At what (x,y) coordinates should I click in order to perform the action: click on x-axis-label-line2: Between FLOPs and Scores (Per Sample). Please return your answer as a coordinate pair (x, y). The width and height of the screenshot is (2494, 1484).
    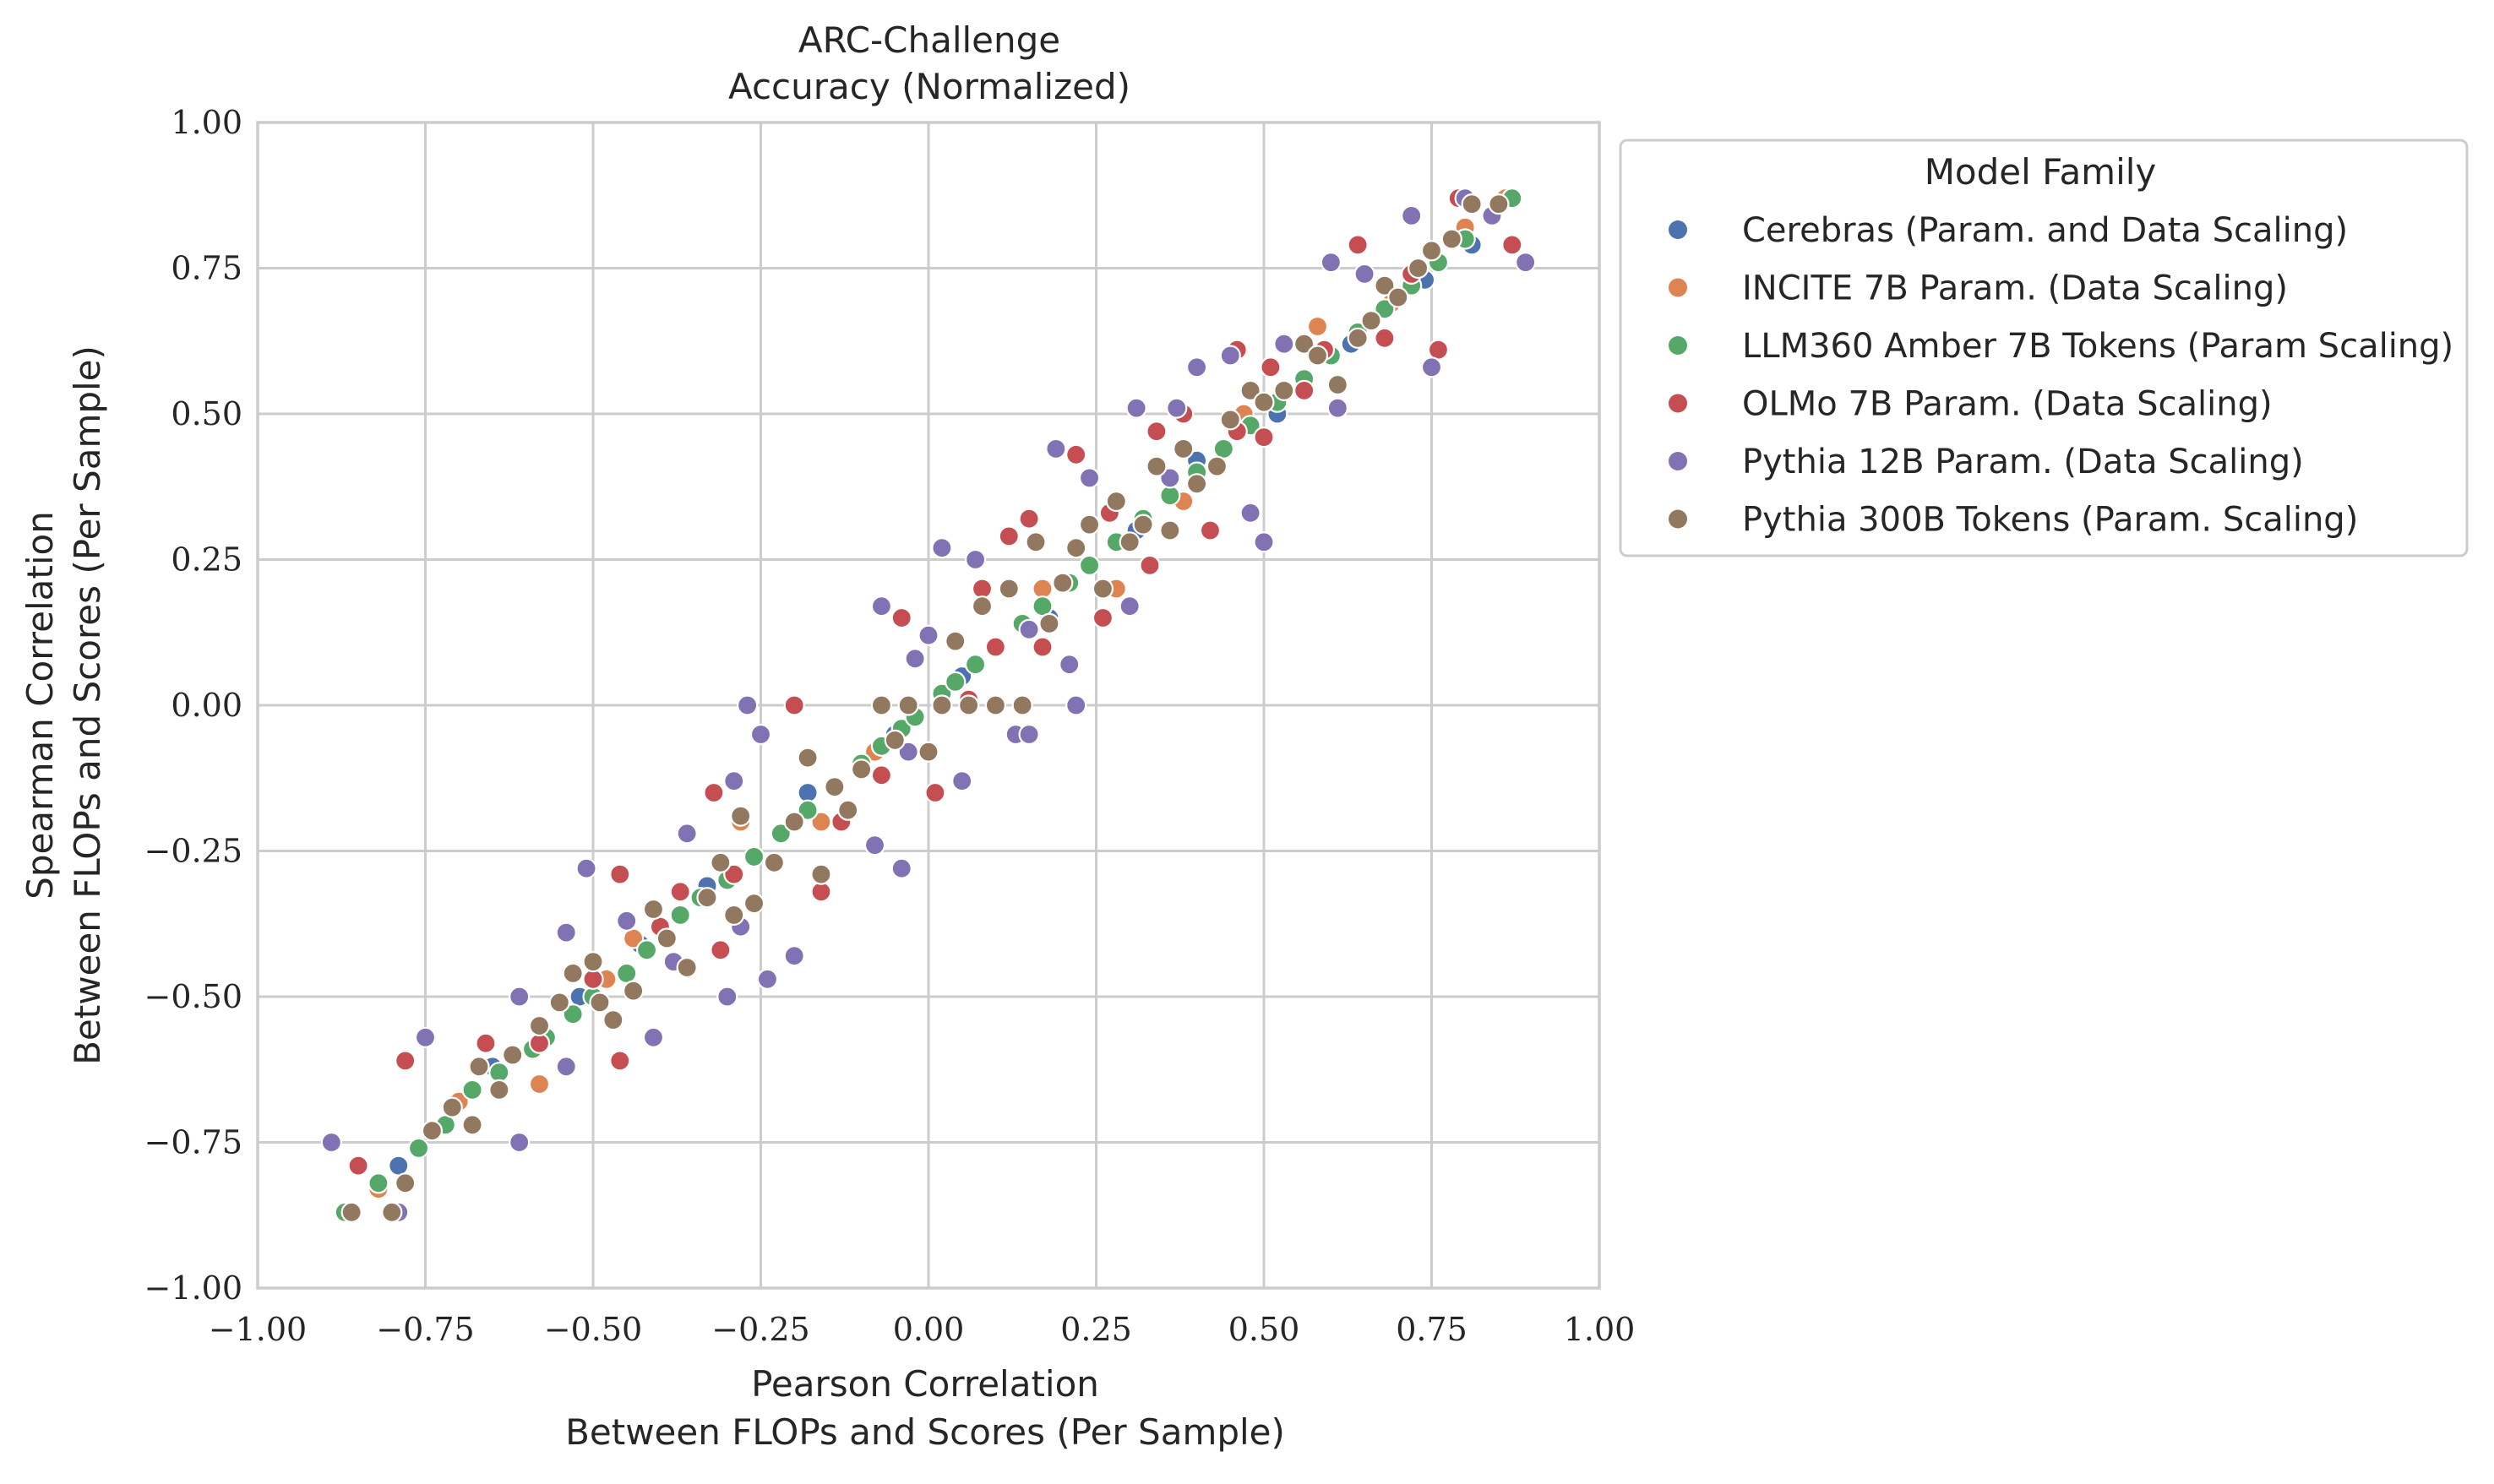
    Looking at the image, I should click on (925, 1432).